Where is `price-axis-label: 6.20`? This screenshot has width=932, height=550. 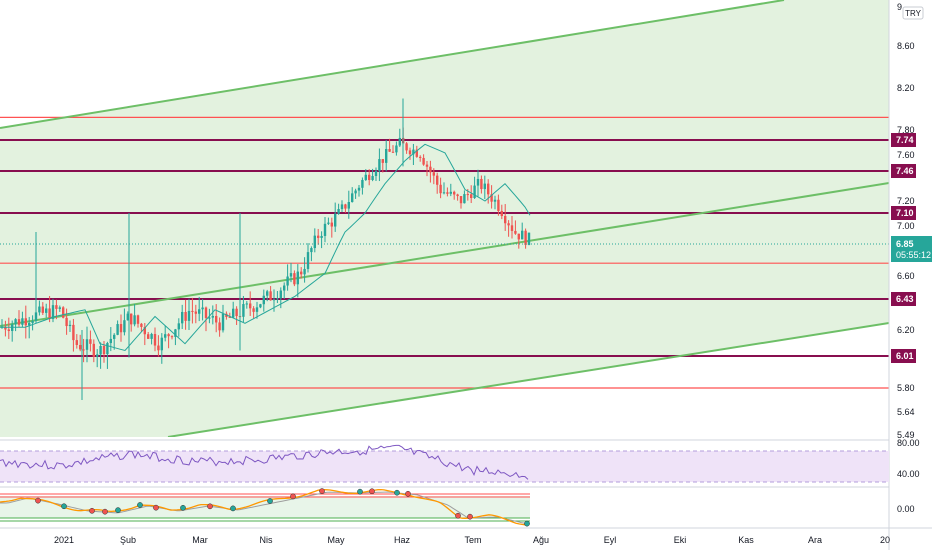 price-axis-label: 6.20 is located at coordinates (906, 330).